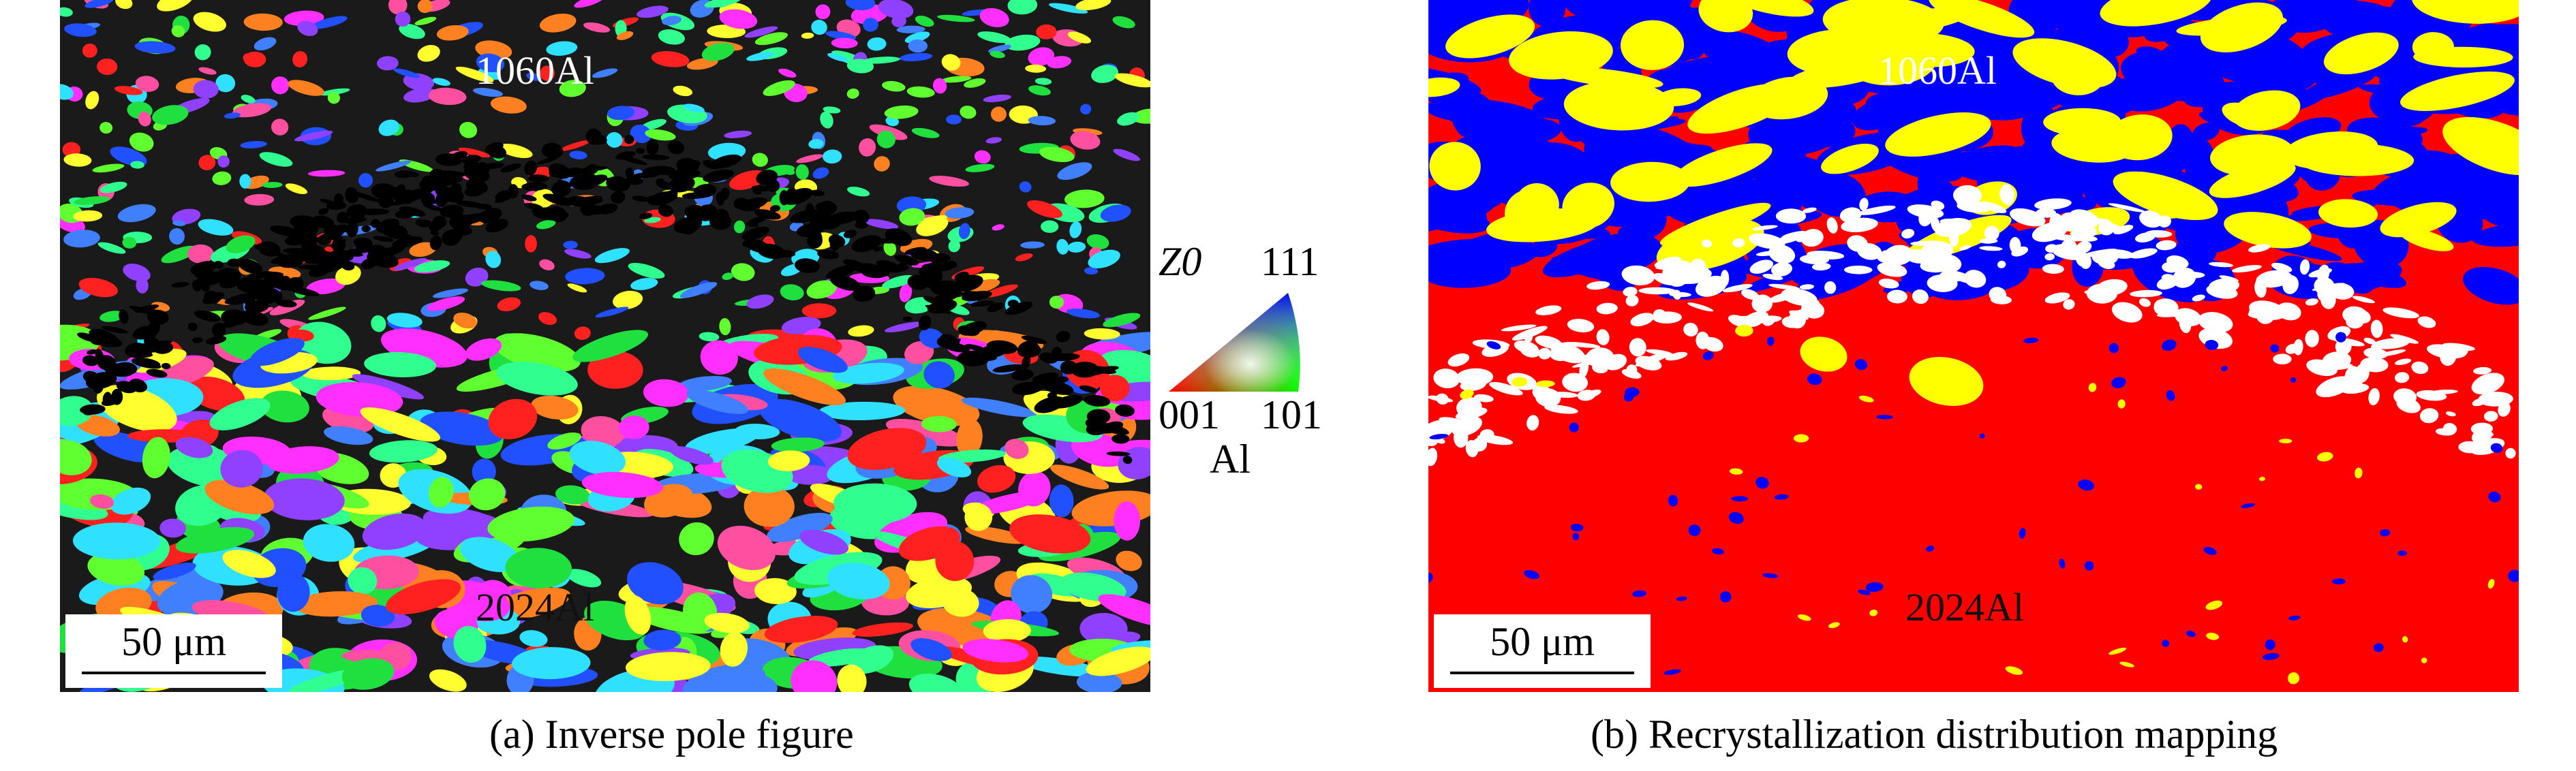  I want to click on ipf-color-triangle, so click(1234, 342).